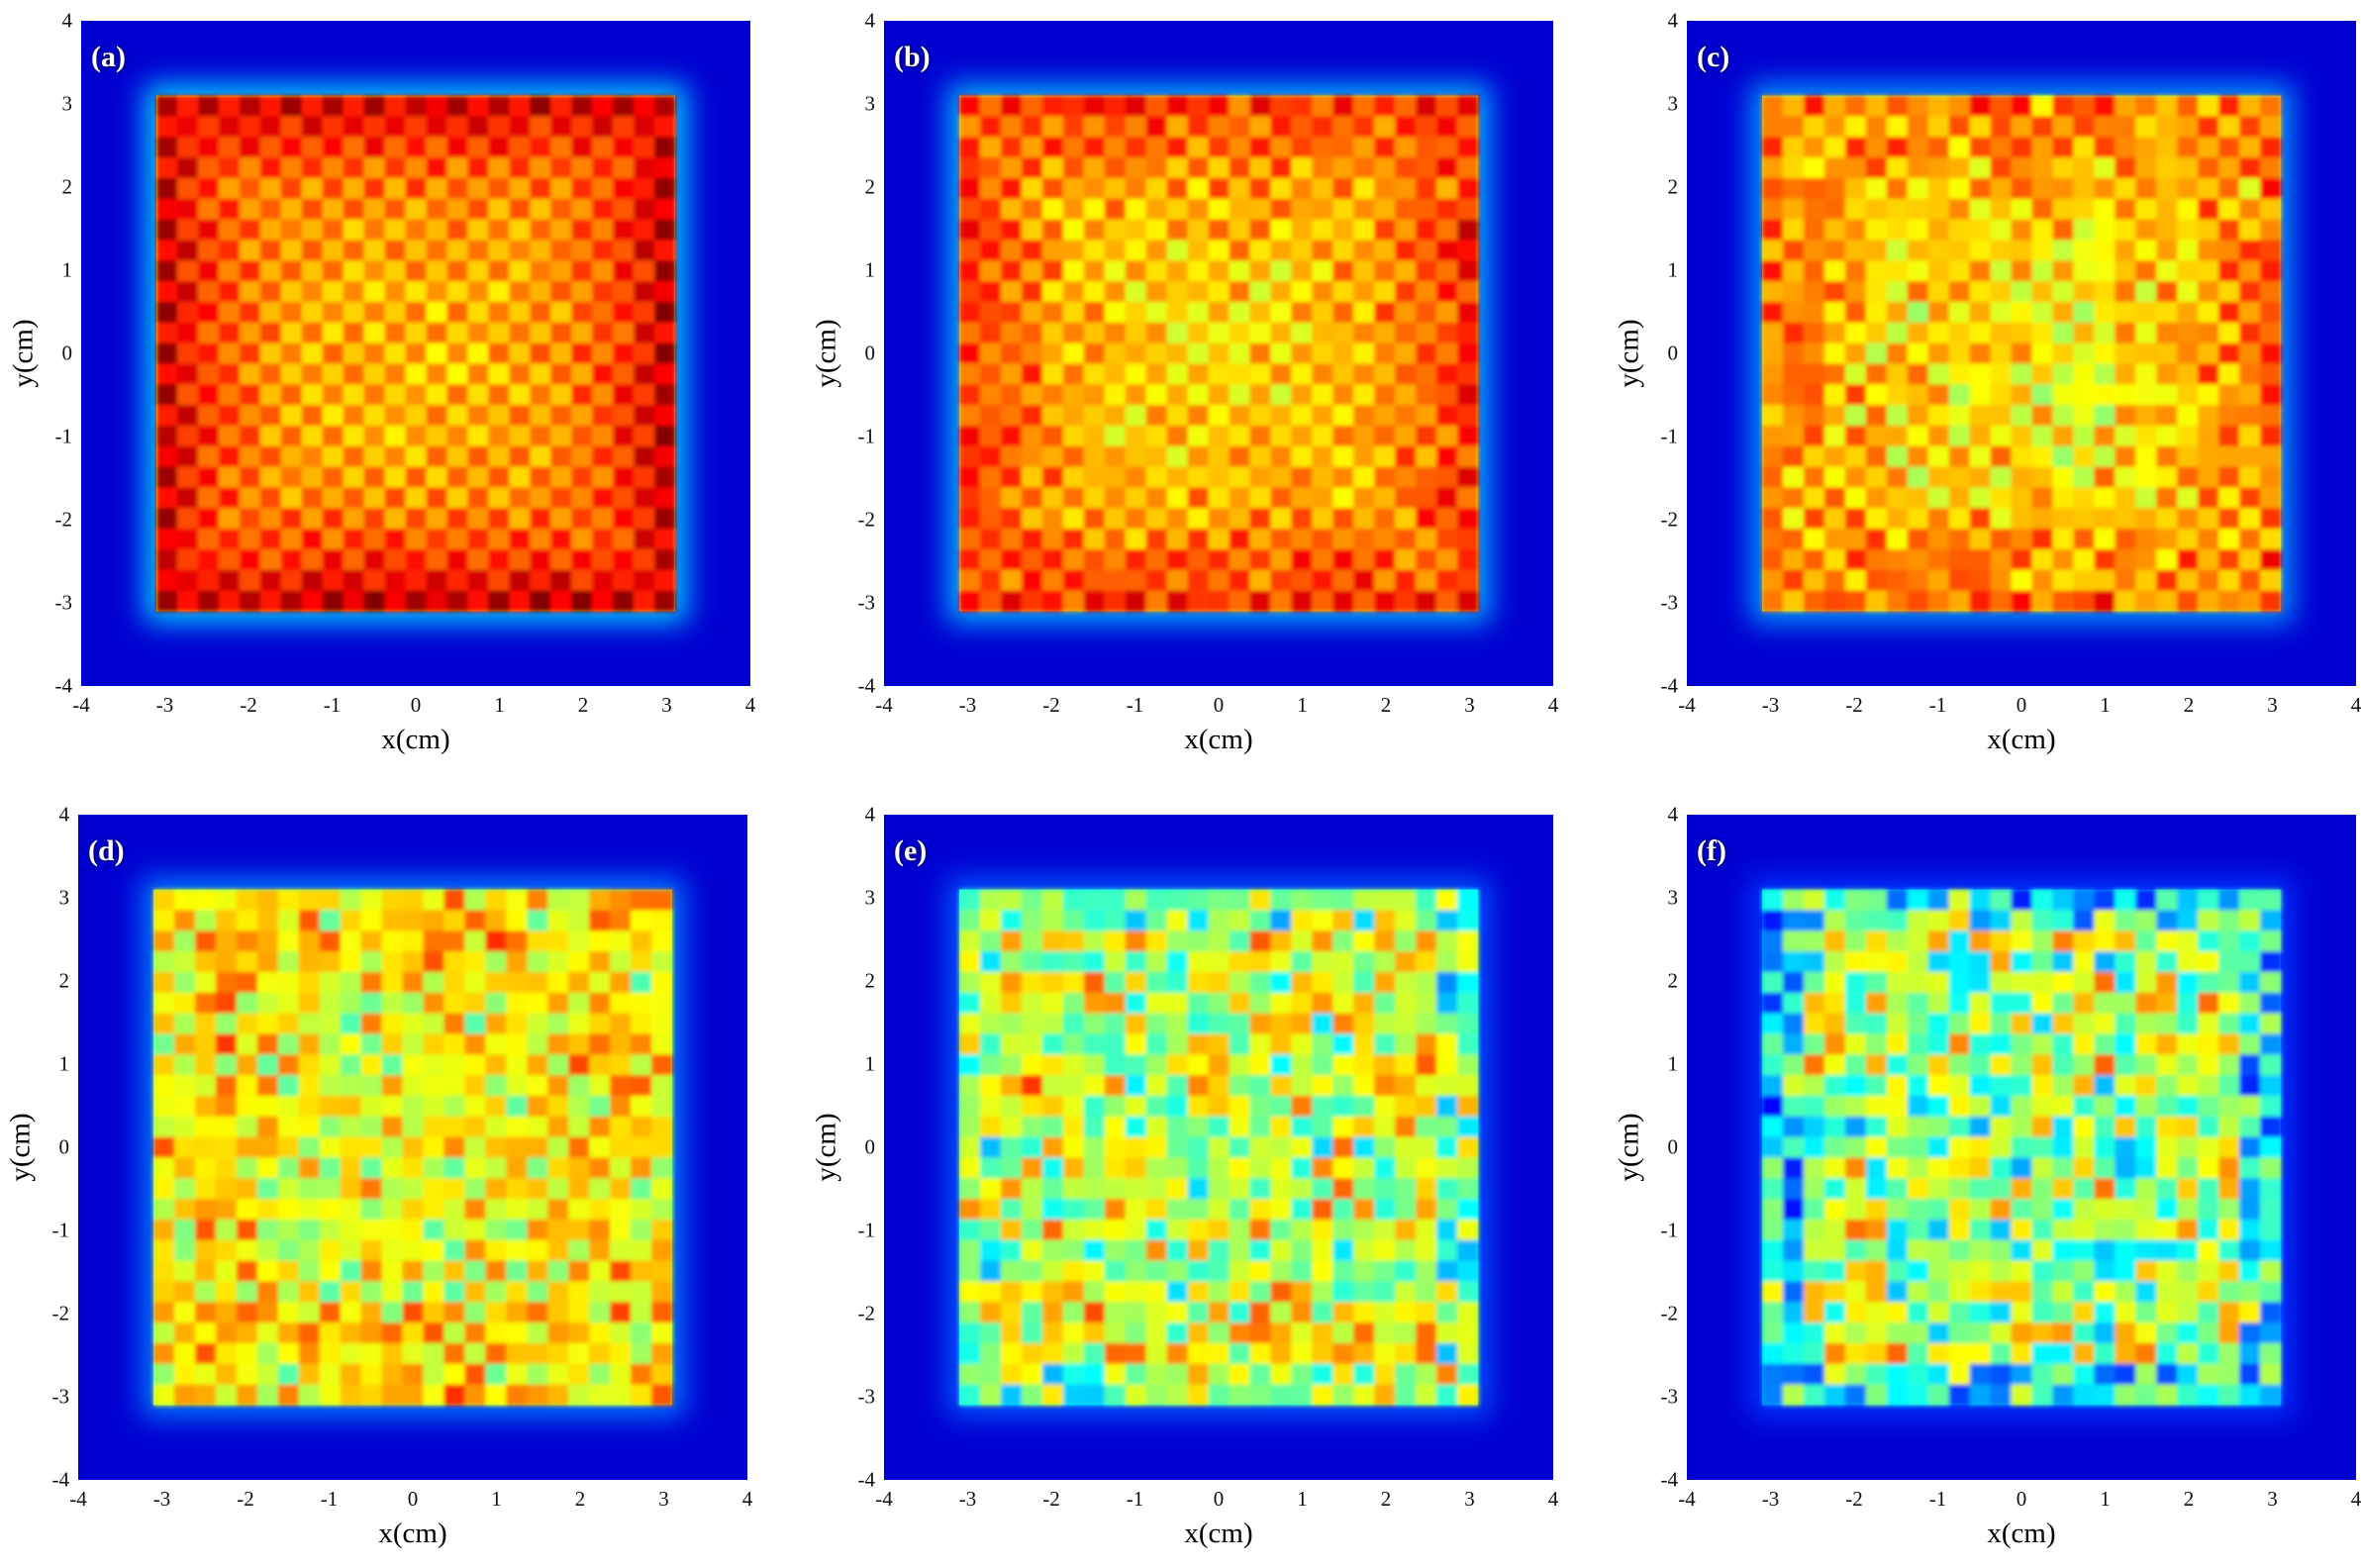  Describe the element at coordinates (1553, 705) in the screenshot. I see `x-tick-label: 4` at that location.